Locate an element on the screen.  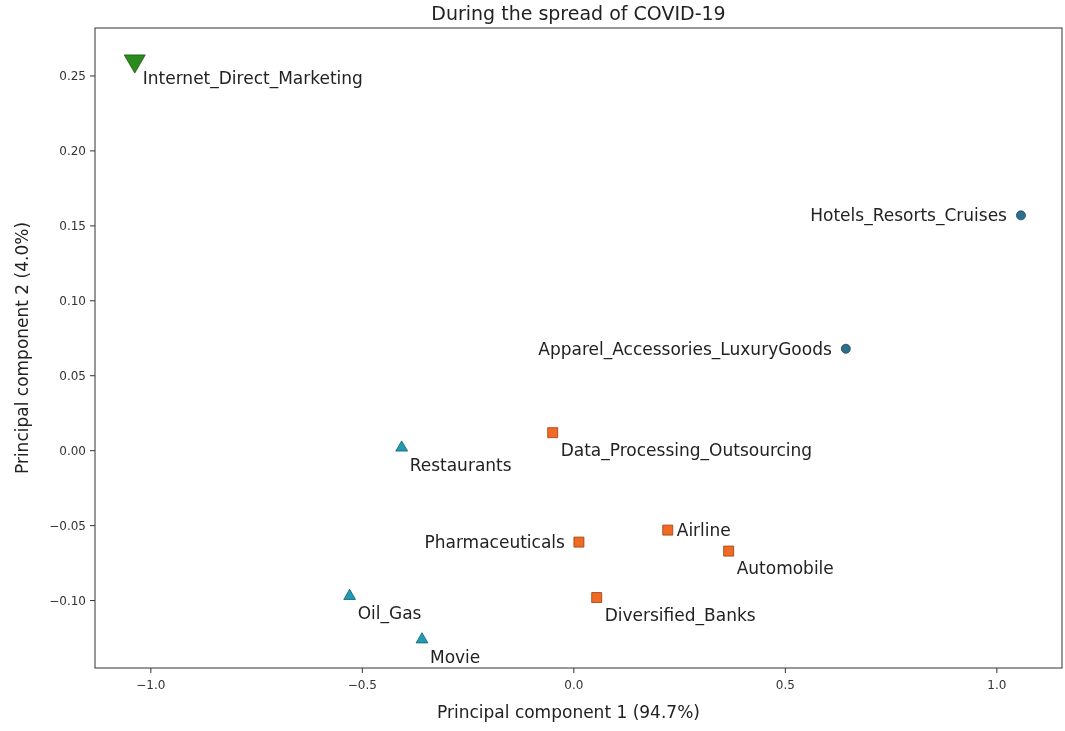
y-tick-label: 0.00 is located at coordinates (72, 450).